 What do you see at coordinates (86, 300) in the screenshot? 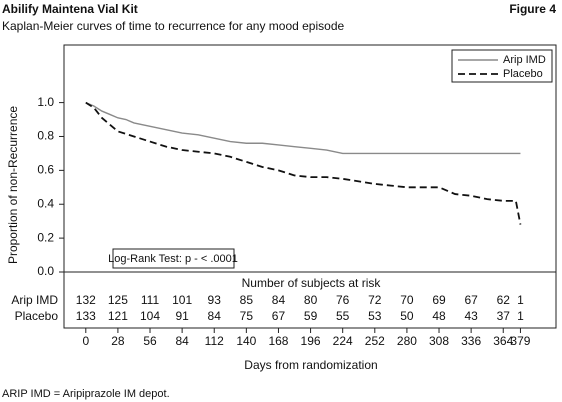
I see `risk-count: 132` at bounding box center [86, 300].